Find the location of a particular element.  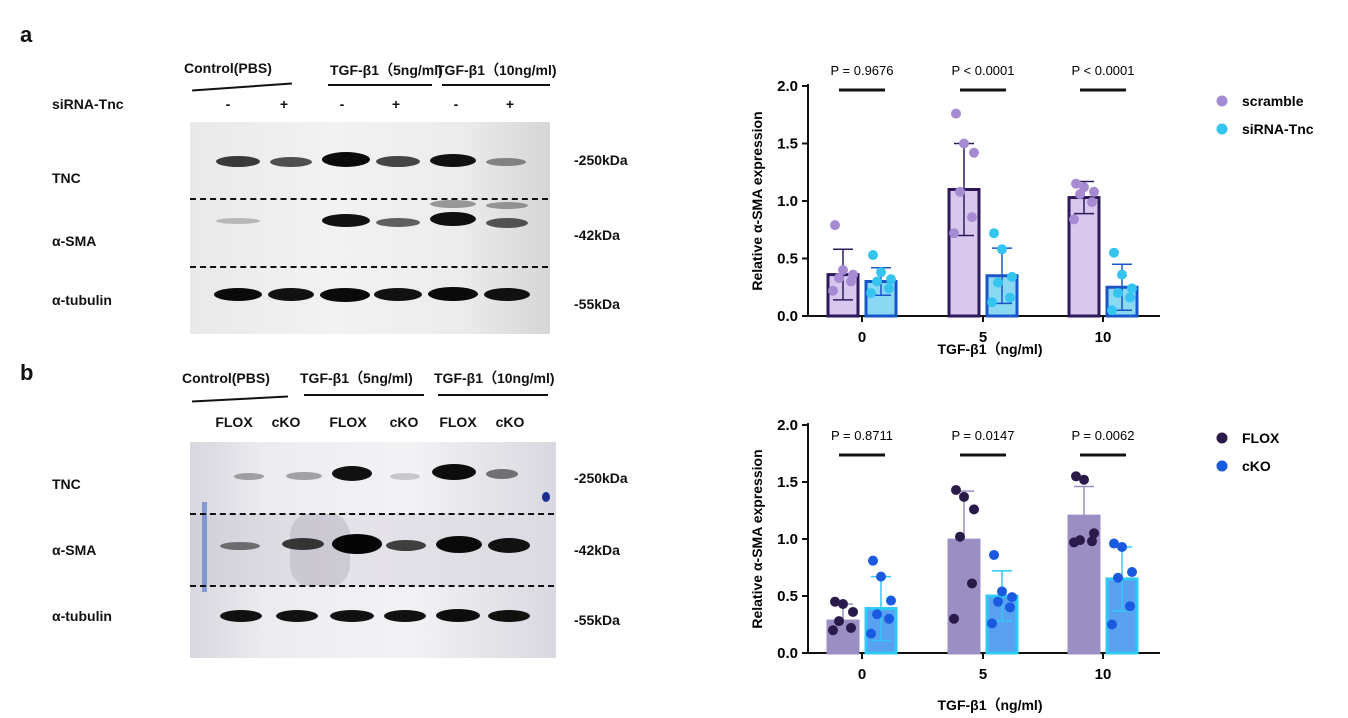

p-value-label: P = 0.0062 is located at coordinates (1102, 435).